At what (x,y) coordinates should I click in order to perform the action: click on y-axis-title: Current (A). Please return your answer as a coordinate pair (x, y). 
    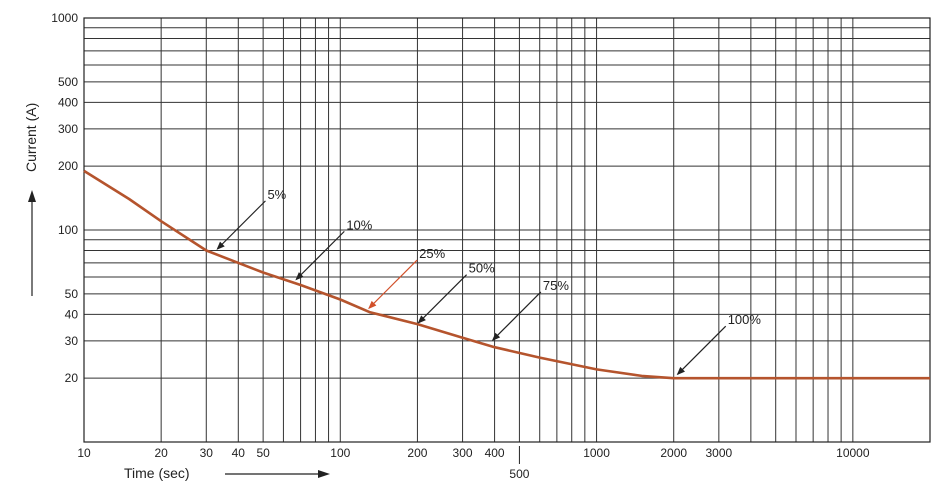
    Looking at the image, I should click on (31, 137).